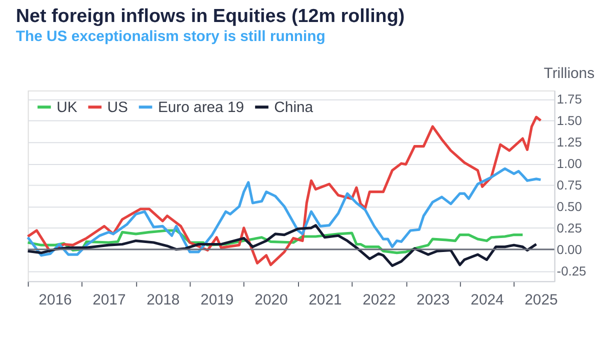 Image resolution: width=600 pixels, height=342 pixels. Describe the element at coordinates (217, 300) in the screenshot. I see `x-tick-label: 2019` at that location.